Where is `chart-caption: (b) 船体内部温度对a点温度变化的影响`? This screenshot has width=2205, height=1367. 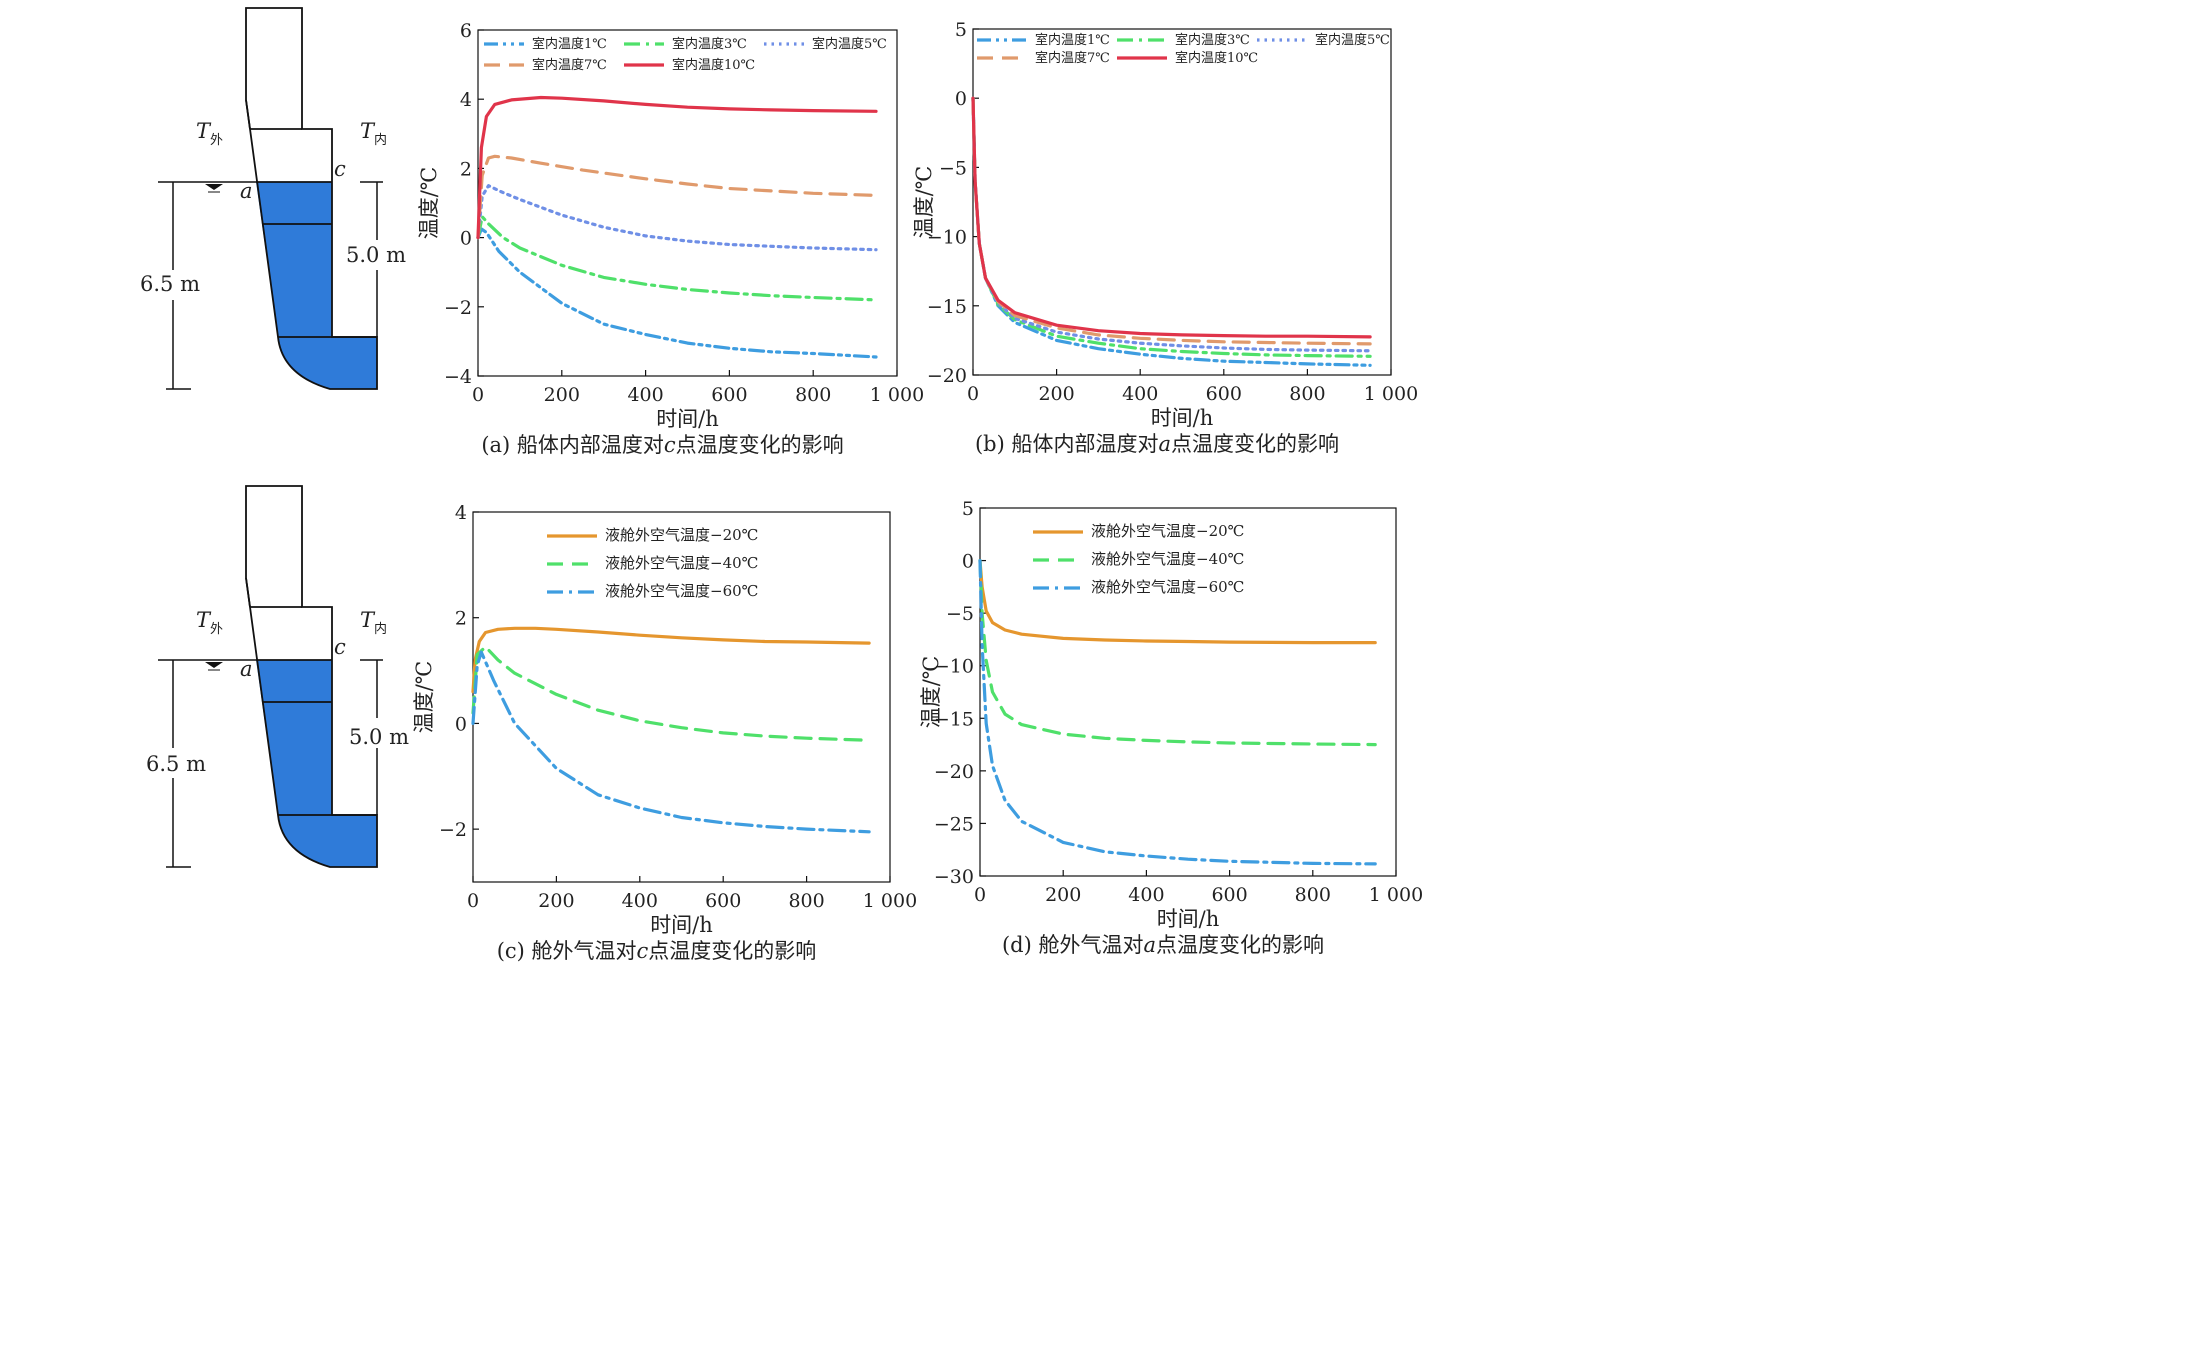 chart-caption: (b) 船体内部温度对a点温度变化的影响 is located at coordinates (1157, 444).